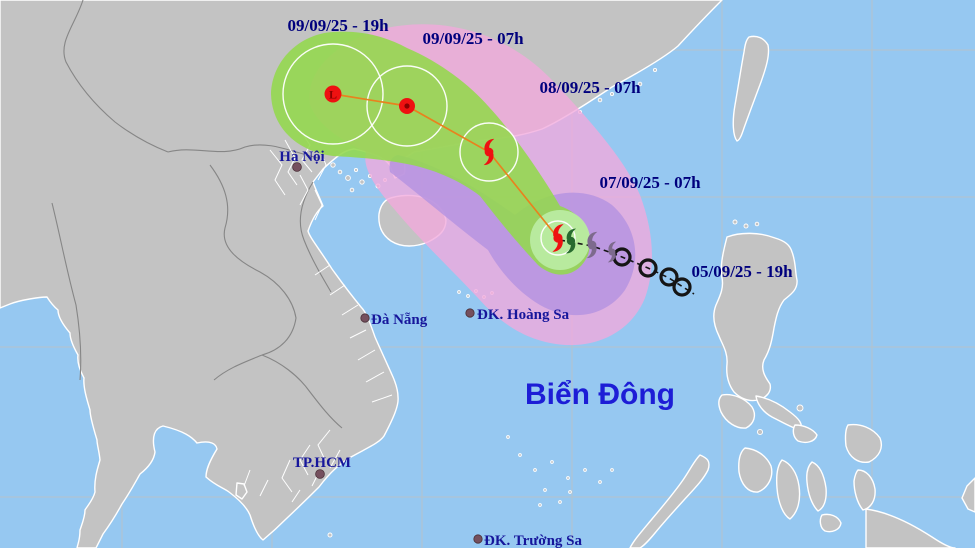  I want to click on landmass-palawan, so click(669, 501).